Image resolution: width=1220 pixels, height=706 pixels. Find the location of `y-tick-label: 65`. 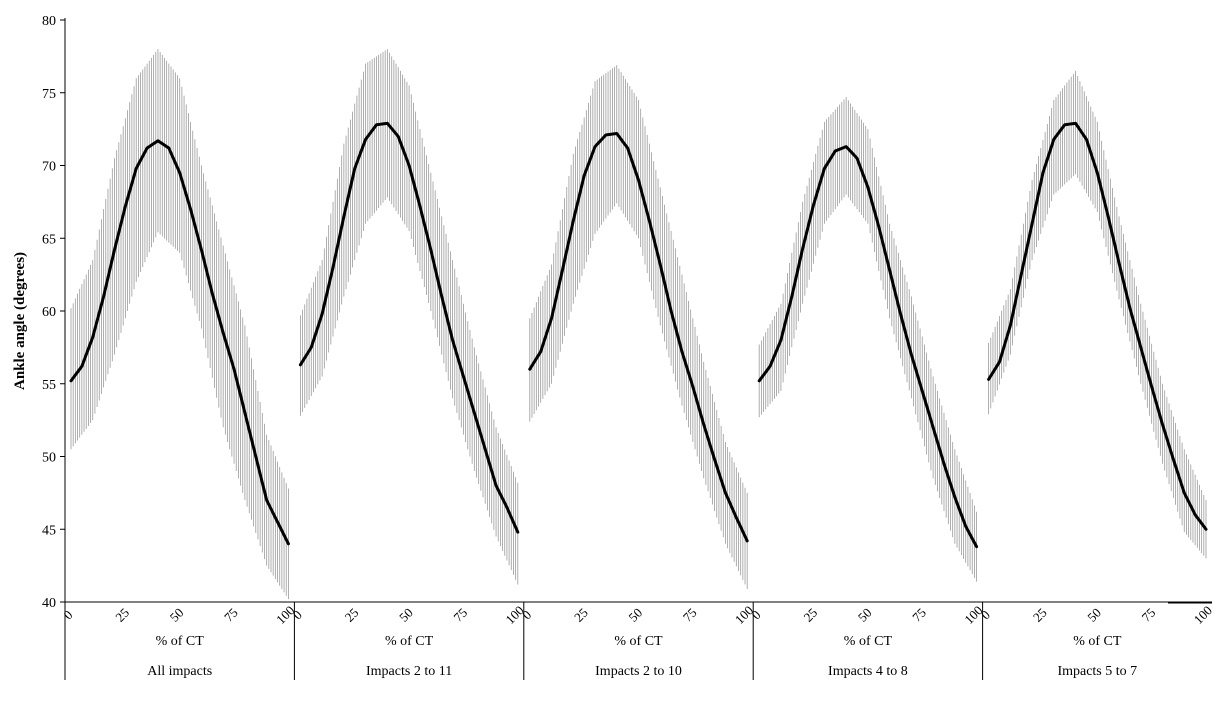

y-tick-label: 65 is located at coordinates (49, 239).